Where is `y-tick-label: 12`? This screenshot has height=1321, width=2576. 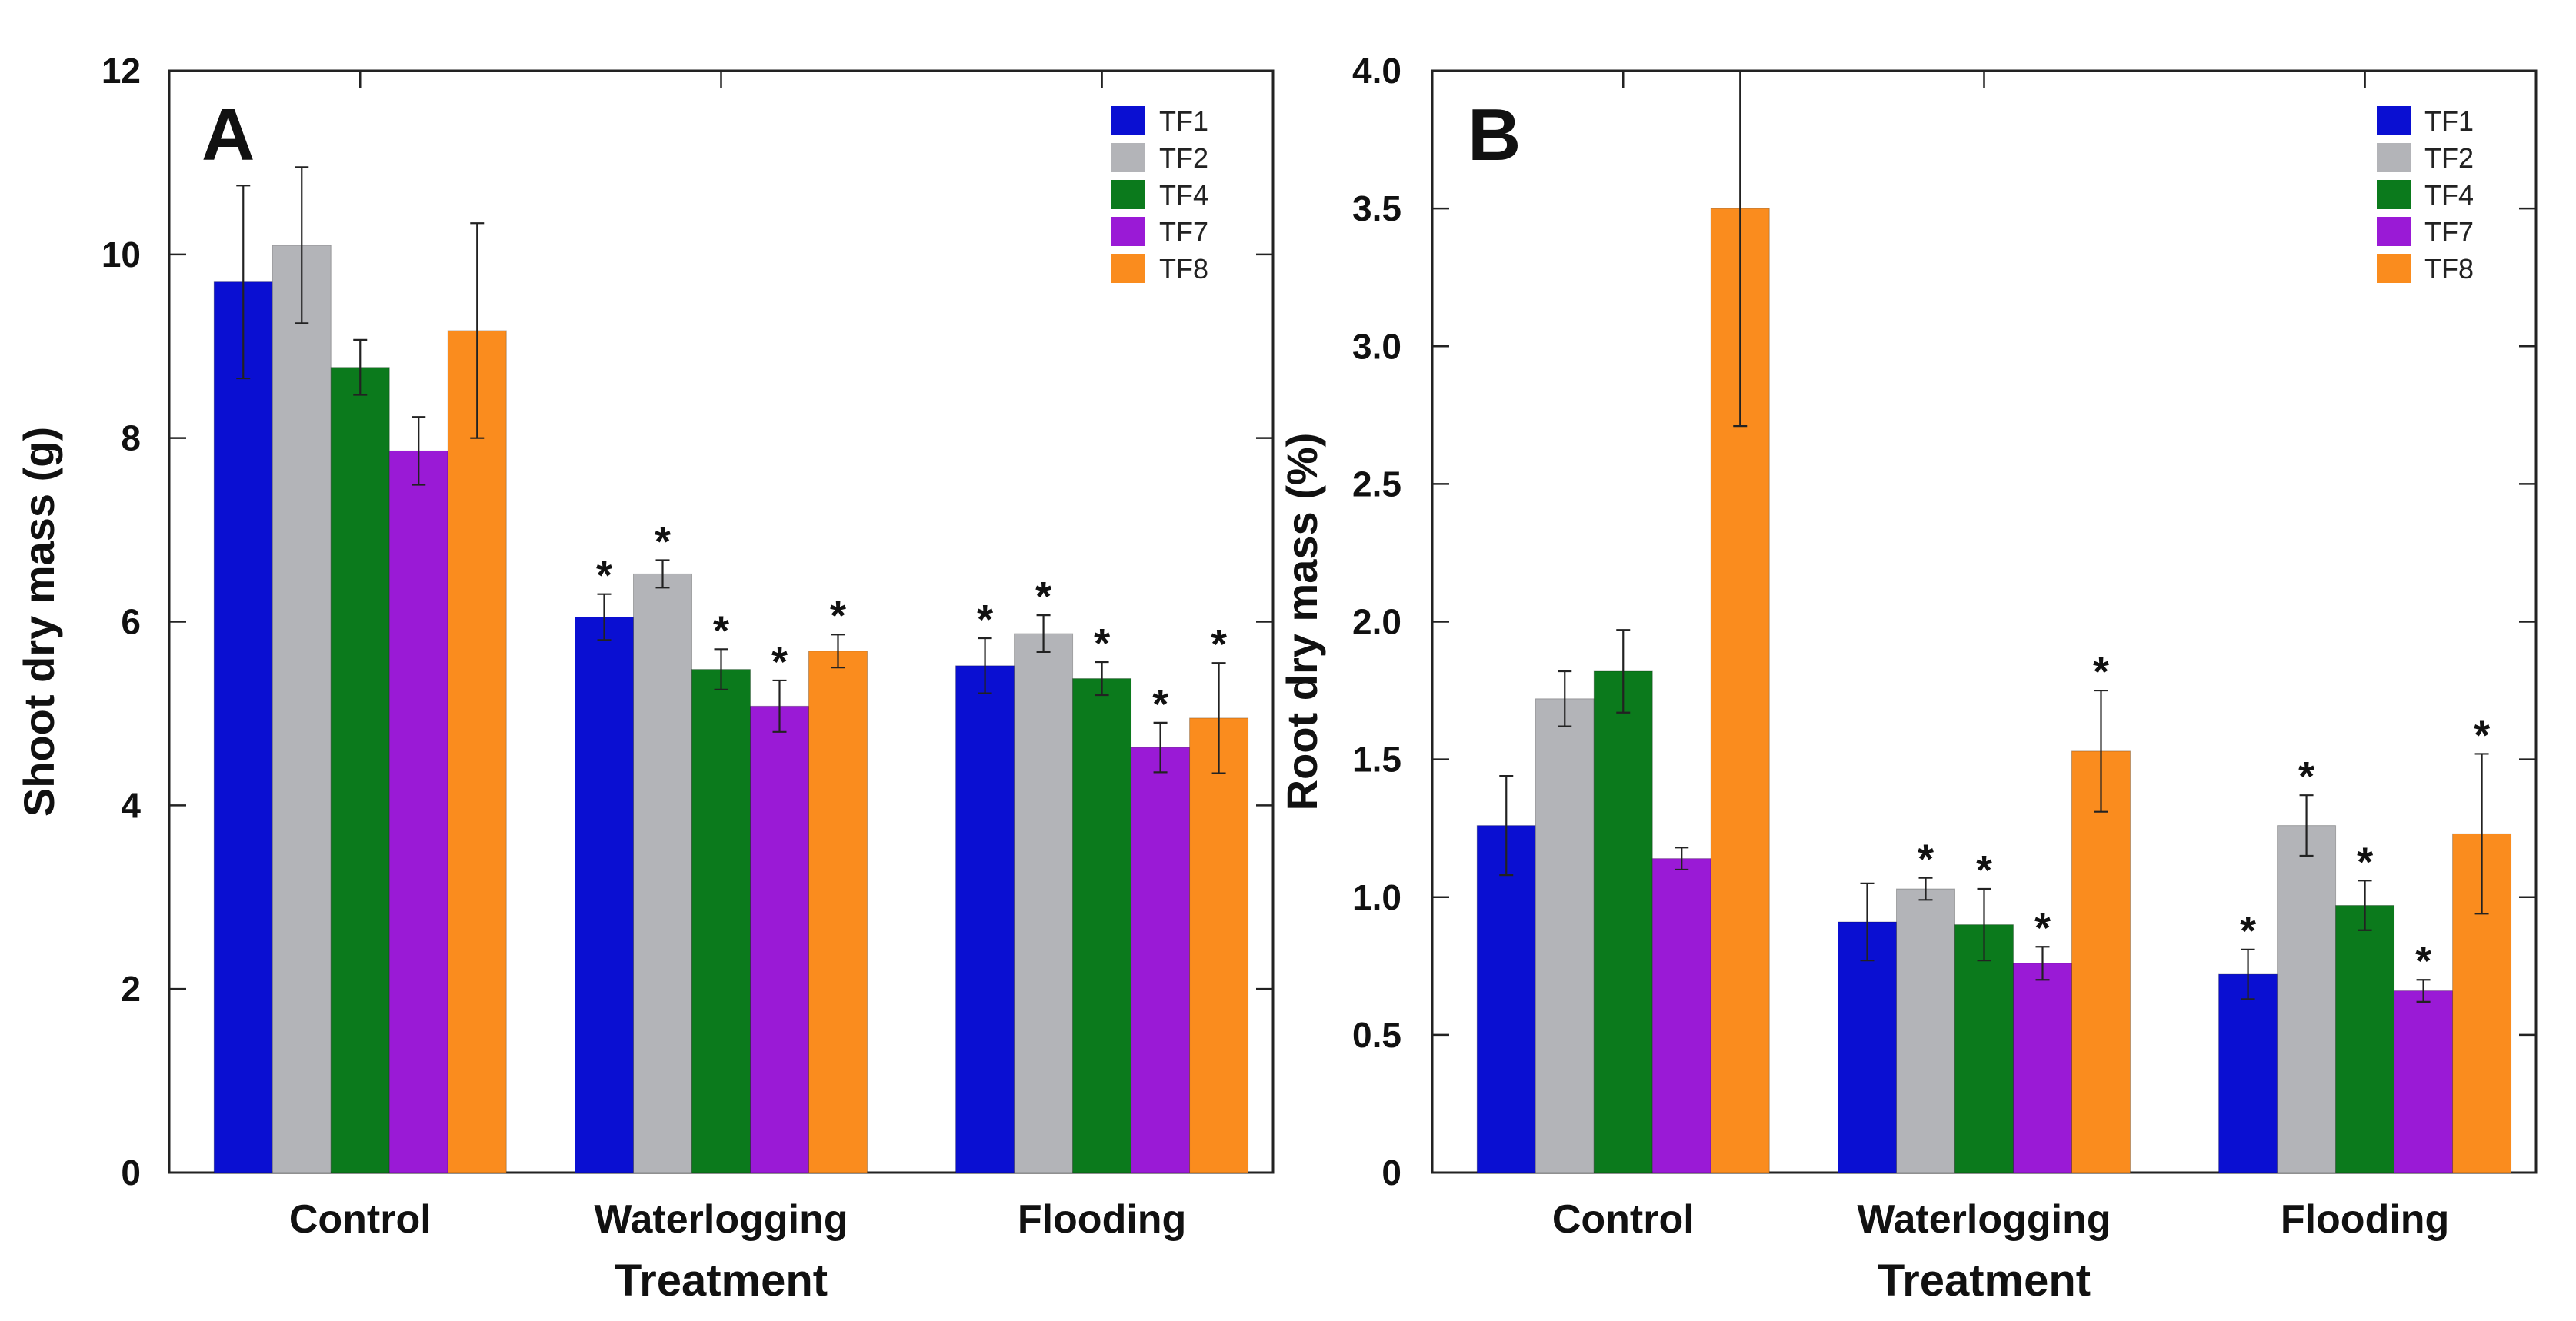
y-tick-label: 12 is located at coordinates (121, 71).